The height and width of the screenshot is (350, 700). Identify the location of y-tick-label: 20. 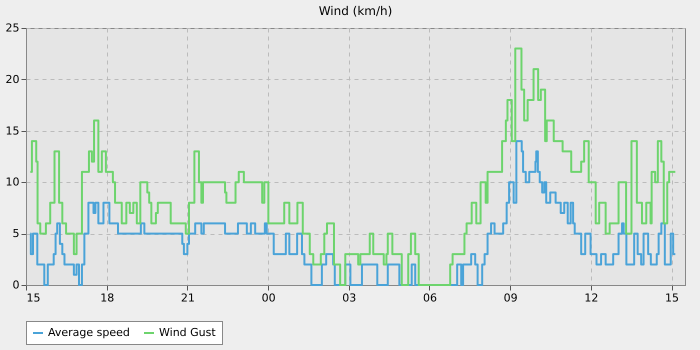
(13, 79).